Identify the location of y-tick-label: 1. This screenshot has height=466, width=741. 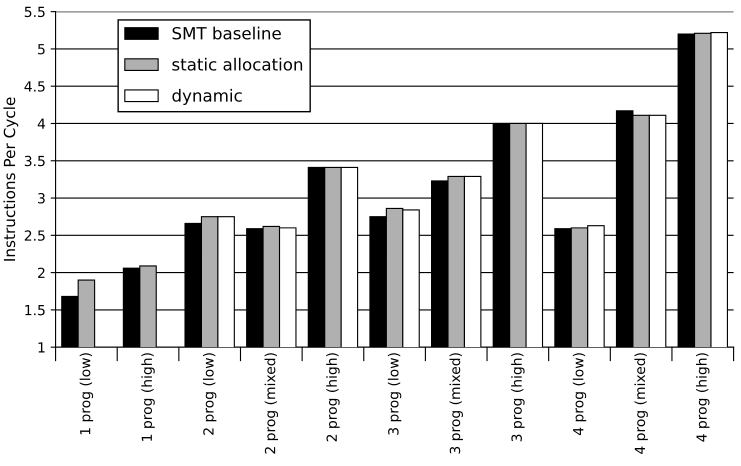
(41, 347).